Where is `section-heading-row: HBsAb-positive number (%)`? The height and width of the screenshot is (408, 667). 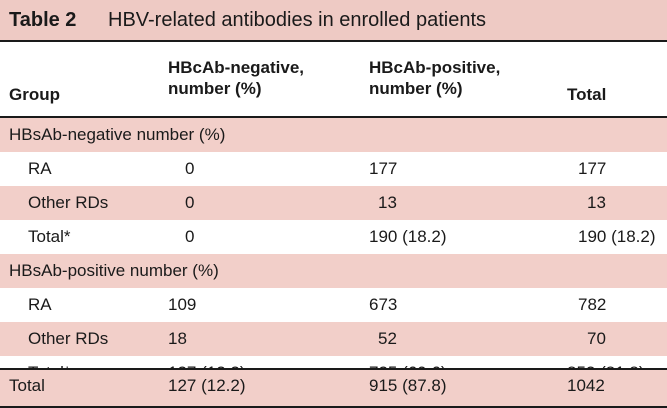
section-heading-row: HBsAb-positive number (%) is located at coordinates (333, 271).